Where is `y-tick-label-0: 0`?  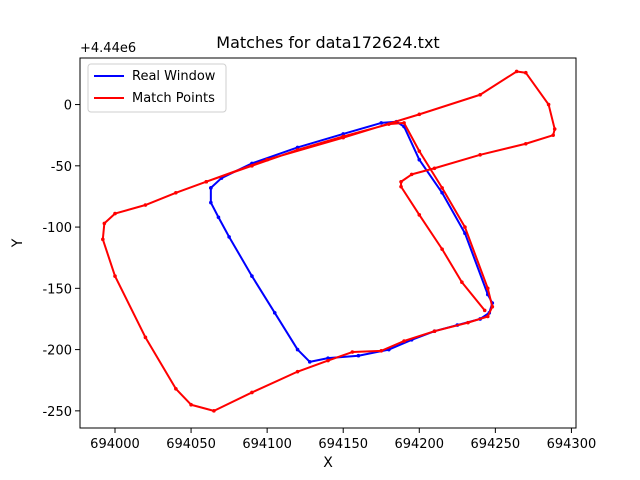
y-tick-label-0: 0 is located at coordinates (68, 106).